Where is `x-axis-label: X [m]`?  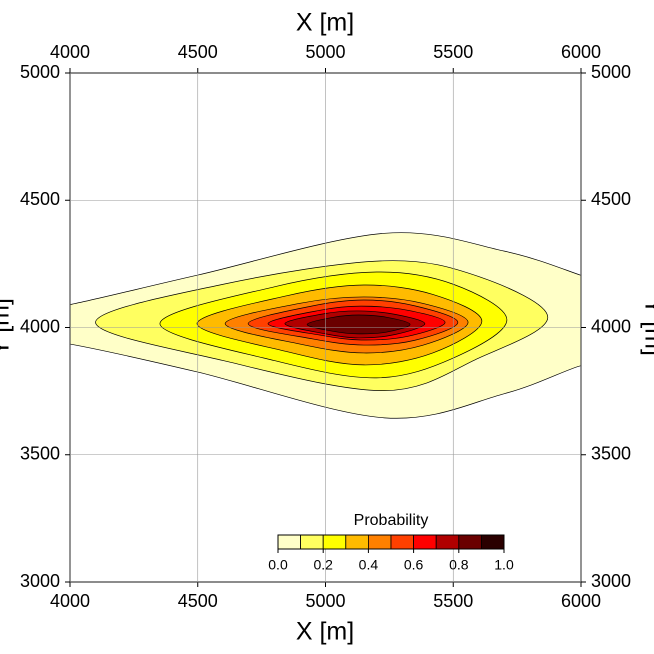
x-axis-label: X [m] is located at coordinates (325, 632).